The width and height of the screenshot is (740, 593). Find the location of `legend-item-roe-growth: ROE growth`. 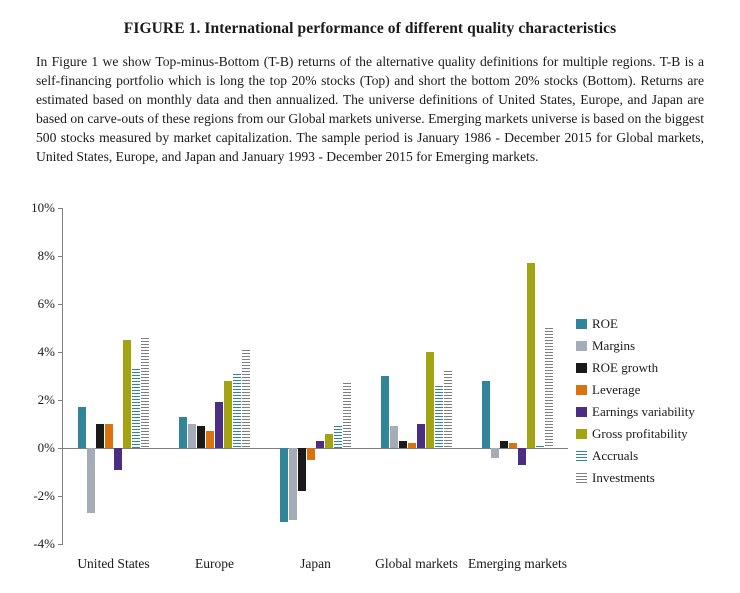

legend-item-roe-growth: ROE growth is located at coordinates (635, 368).